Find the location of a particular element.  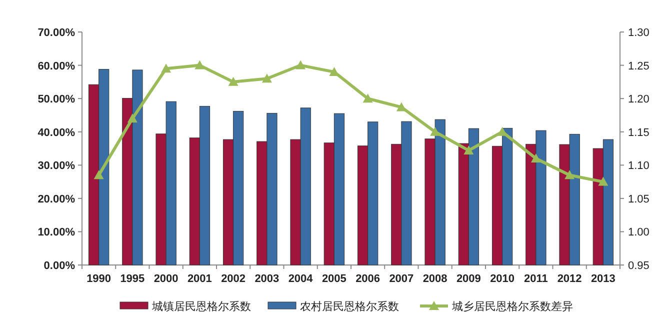

y2-tick-label: 1.10 is located at coordinates (639, 166).